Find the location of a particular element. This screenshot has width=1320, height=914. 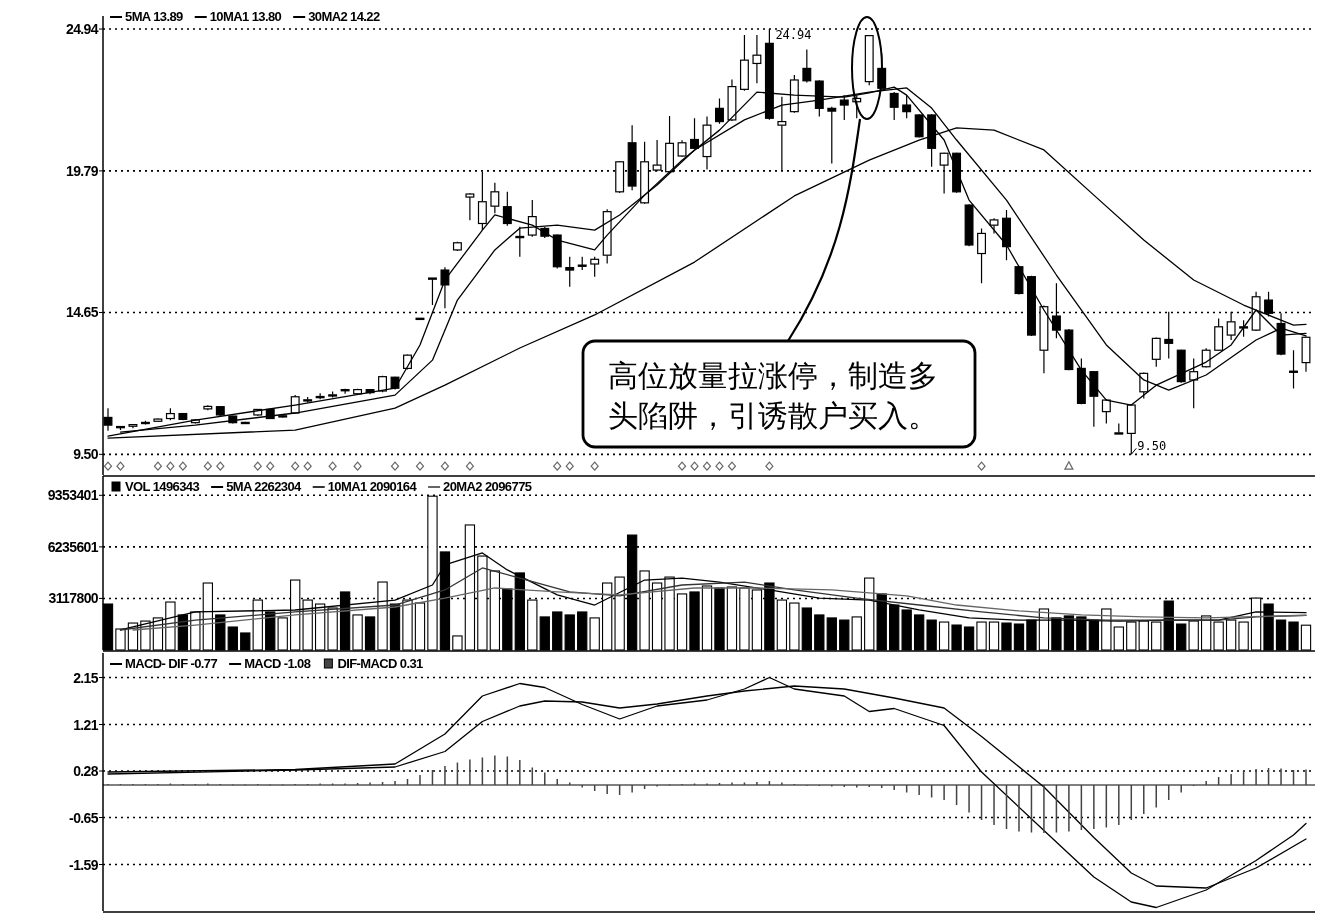

legend-label: 5MA 2262304 is located at coordinates (264, 486).